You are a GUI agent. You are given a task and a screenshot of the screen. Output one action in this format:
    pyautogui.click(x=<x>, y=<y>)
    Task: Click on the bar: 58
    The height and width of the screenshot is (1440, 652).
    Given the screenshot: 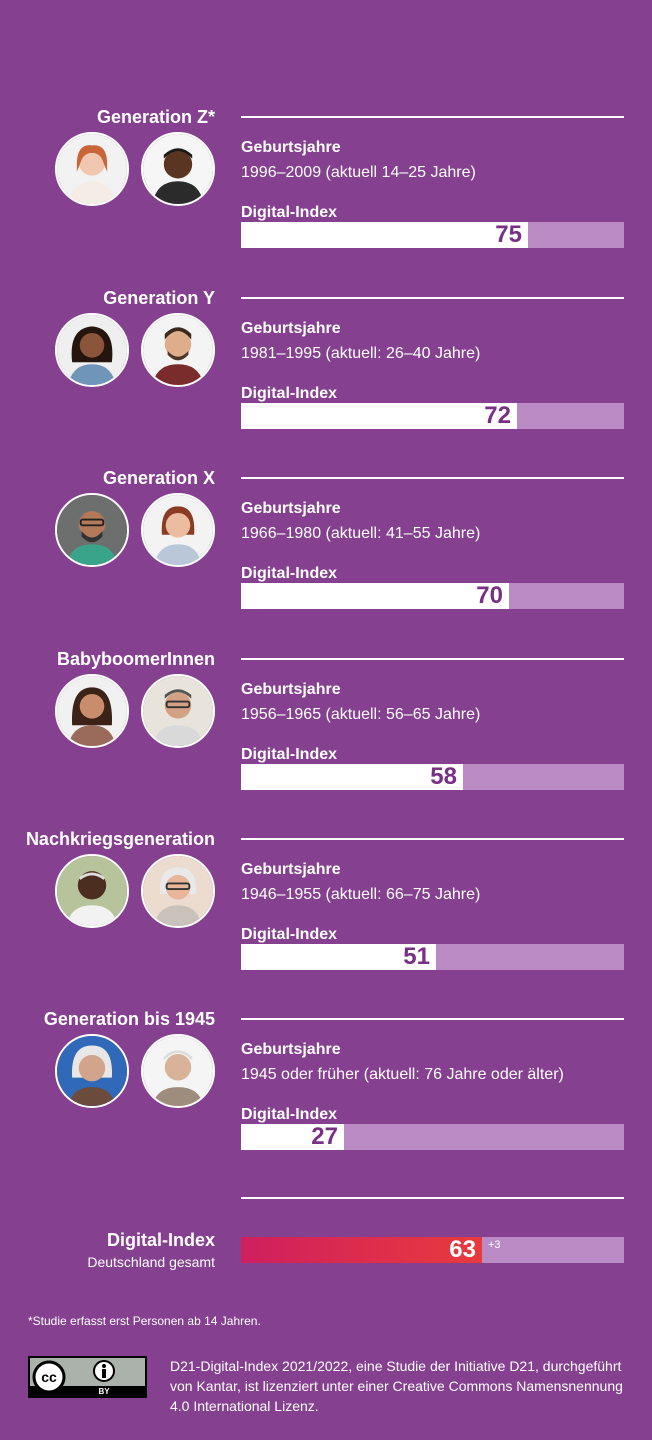 What is the action you would take?
    pyautogui.click(x=352, y=777)
    